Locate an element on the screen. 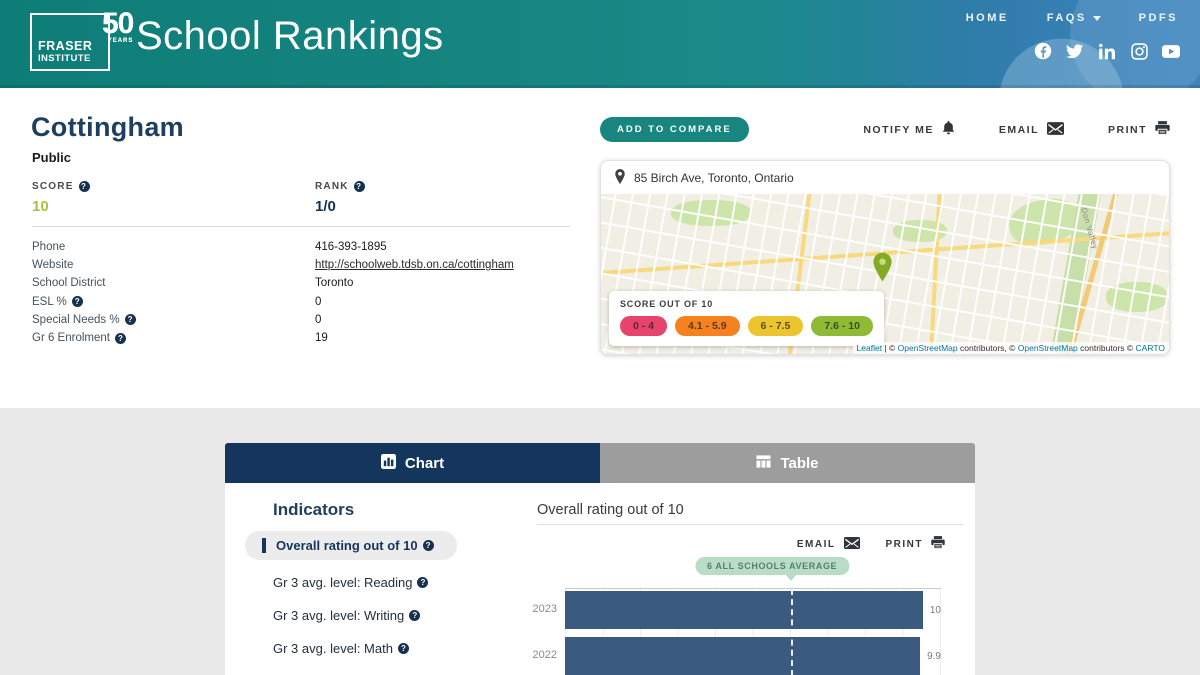  top-nav: HOME FAQS PDFS is located at coordinates (1072, 18).